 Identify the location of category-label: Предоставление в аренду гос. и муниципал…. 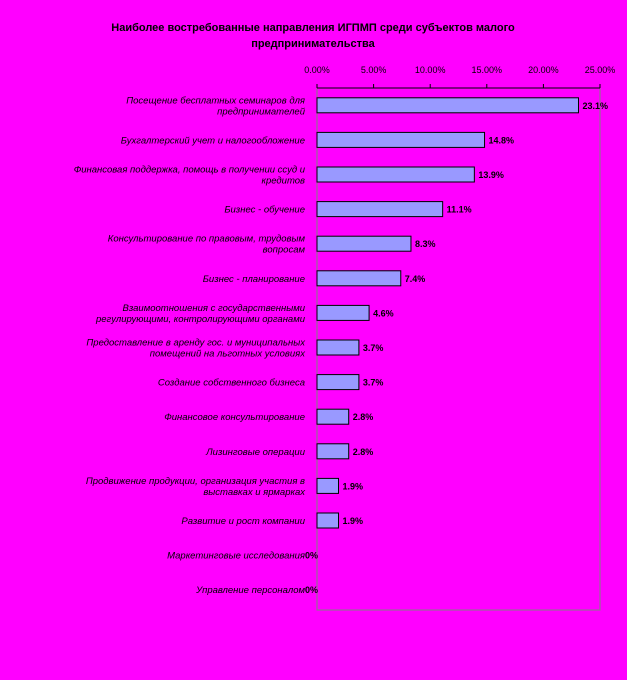
(196, 343).